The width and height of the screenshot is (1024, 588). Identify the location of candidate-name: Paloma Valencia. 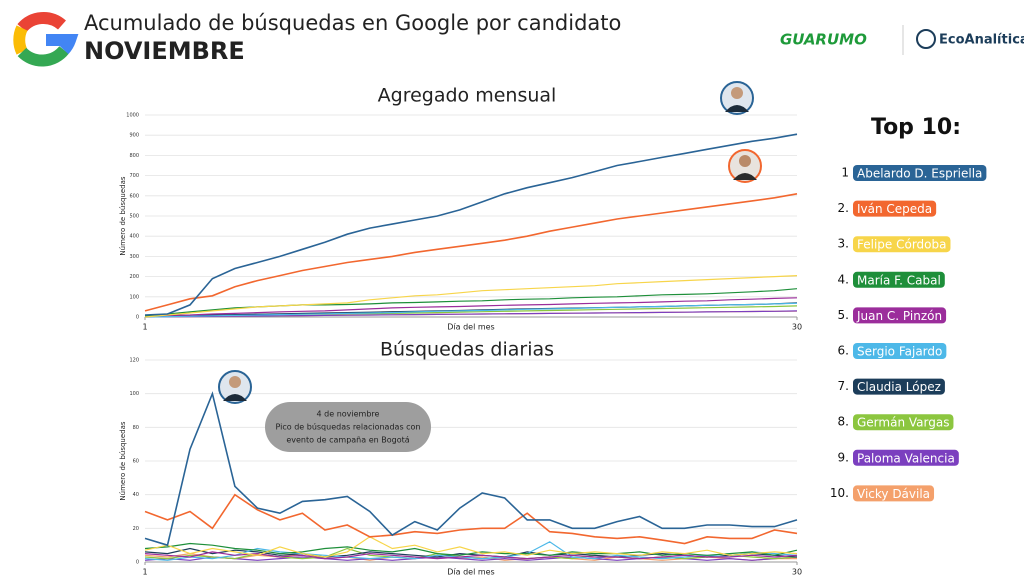
(906, 458).